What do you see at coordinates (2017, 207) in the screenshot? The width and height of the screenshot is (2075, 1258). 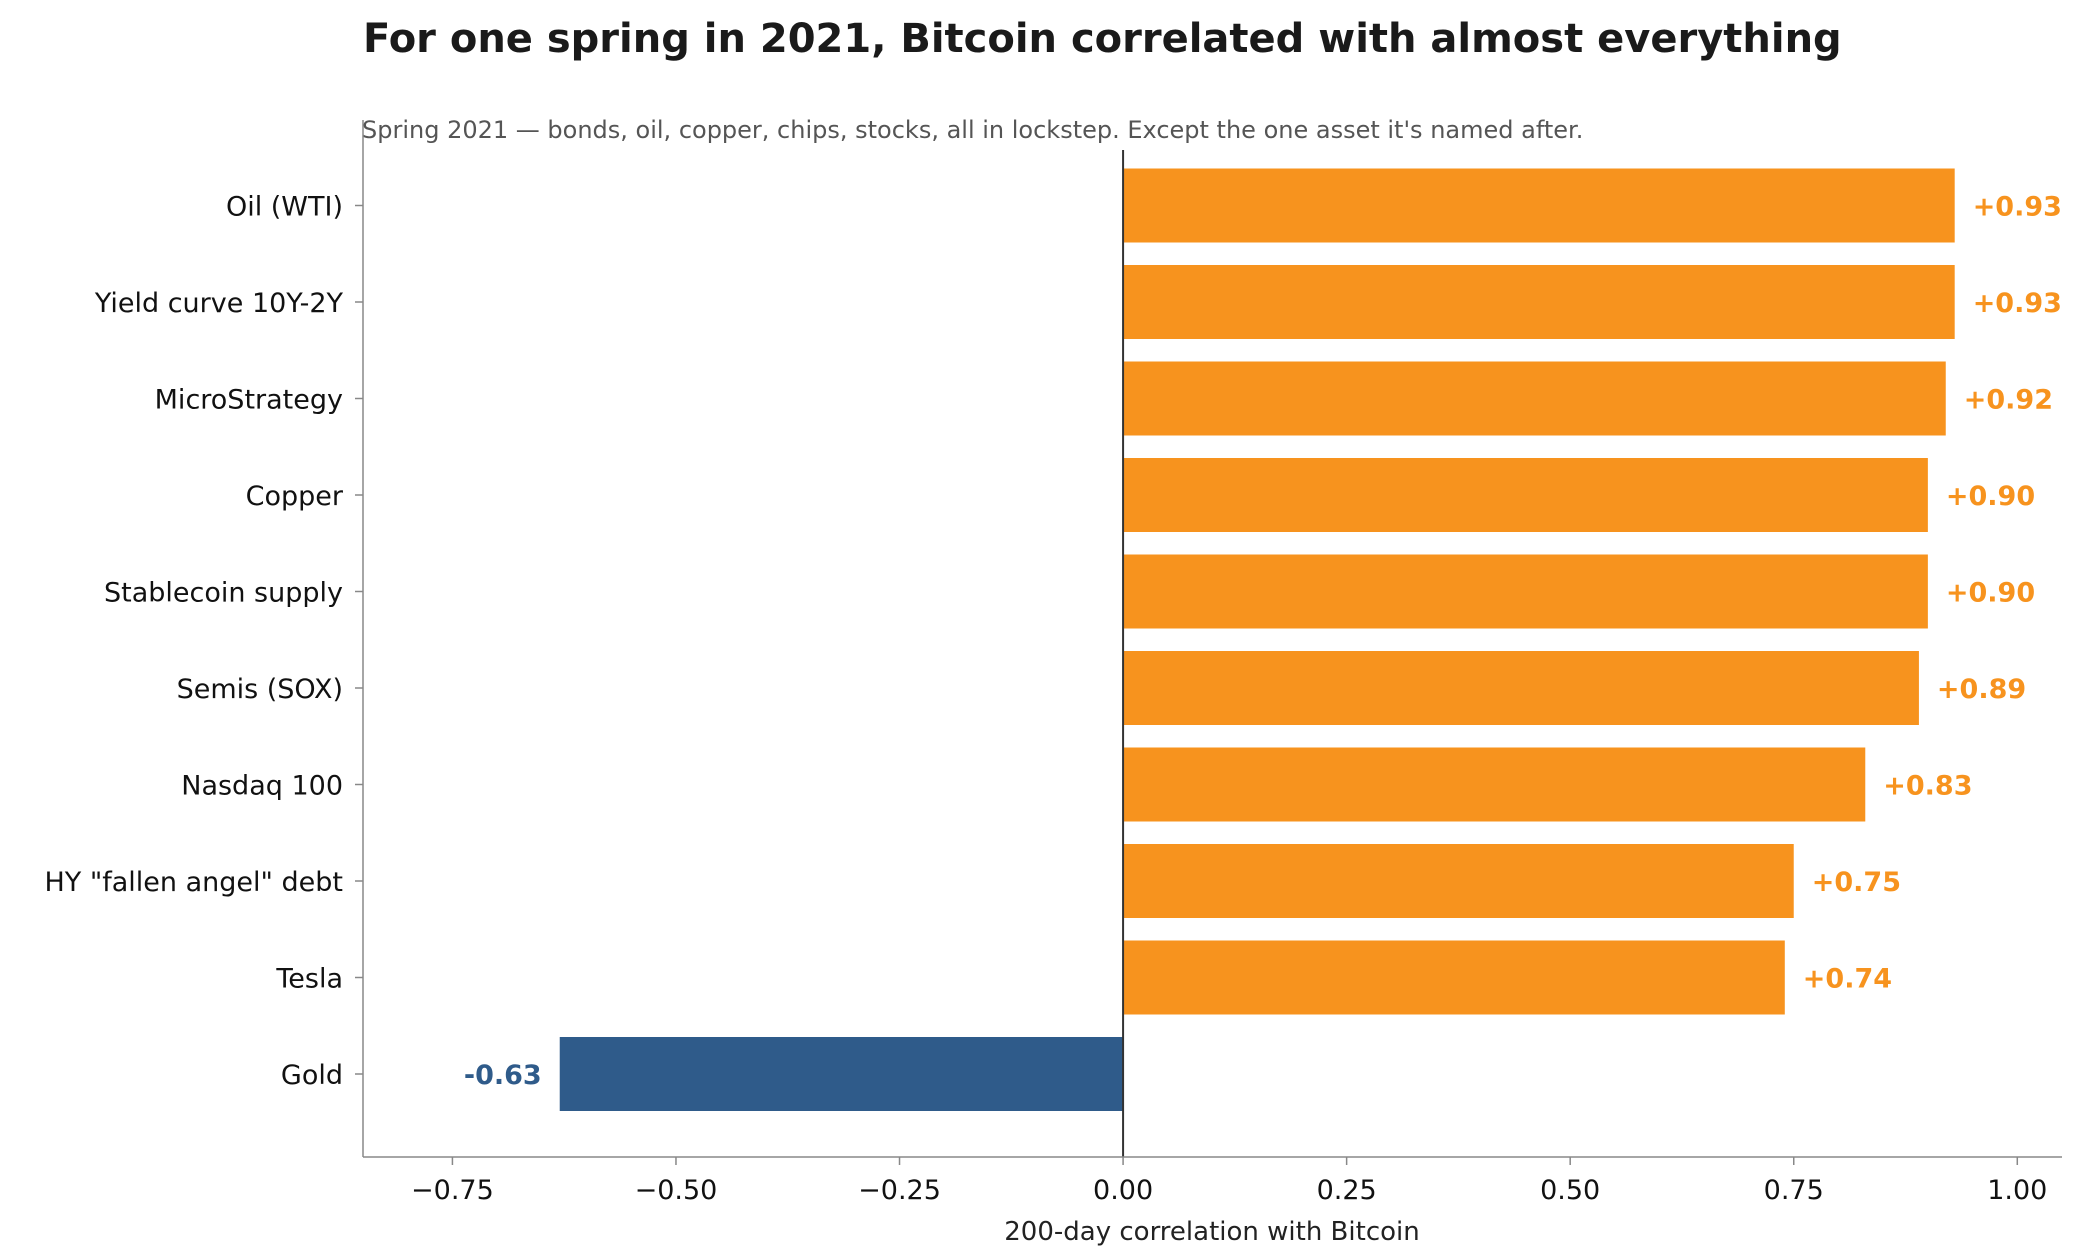 I see `value-label-0: +0.93` at bounding box center [2017, 207].